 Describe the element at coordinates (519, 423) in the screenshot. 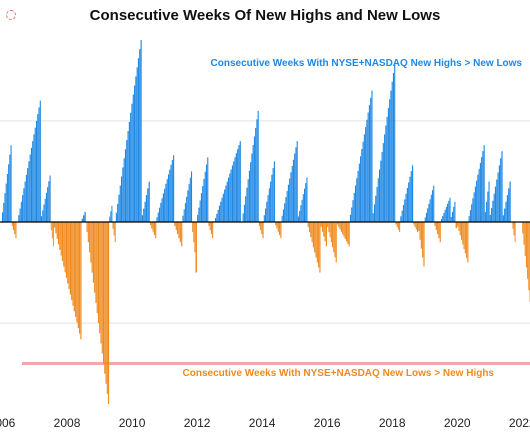

I see `x-tick-label-2022: 2022` at that location.